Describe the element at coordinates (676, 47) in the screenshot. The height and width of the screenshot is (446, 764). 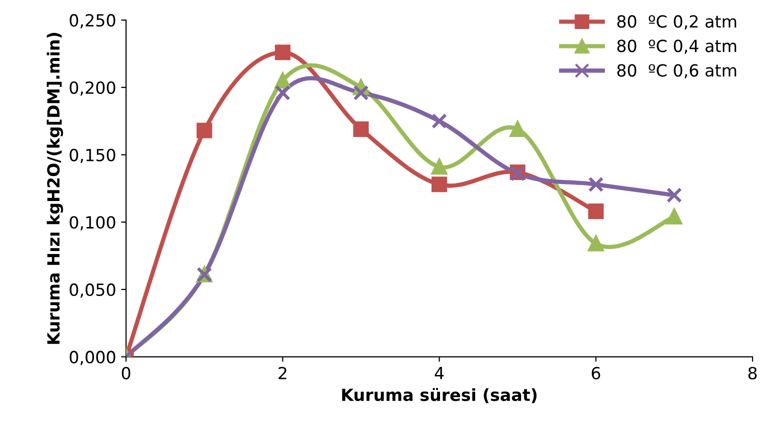
I see `legend-label: 80 ºC 0,4 atm` at that location.